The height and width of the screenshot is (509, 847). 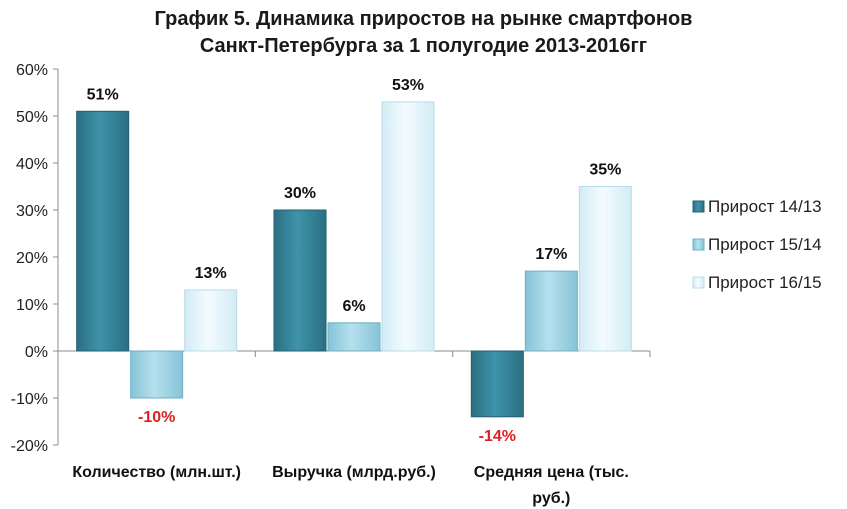 I want to click on legend: Прирост 14/13 Прирост 15/14 Прирост 16/15, so click(x=757, y=244).